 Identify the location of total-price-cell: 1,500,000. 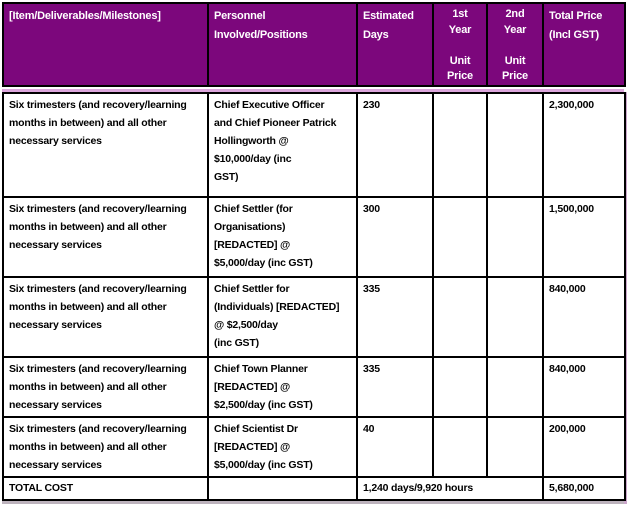
(584, 236).